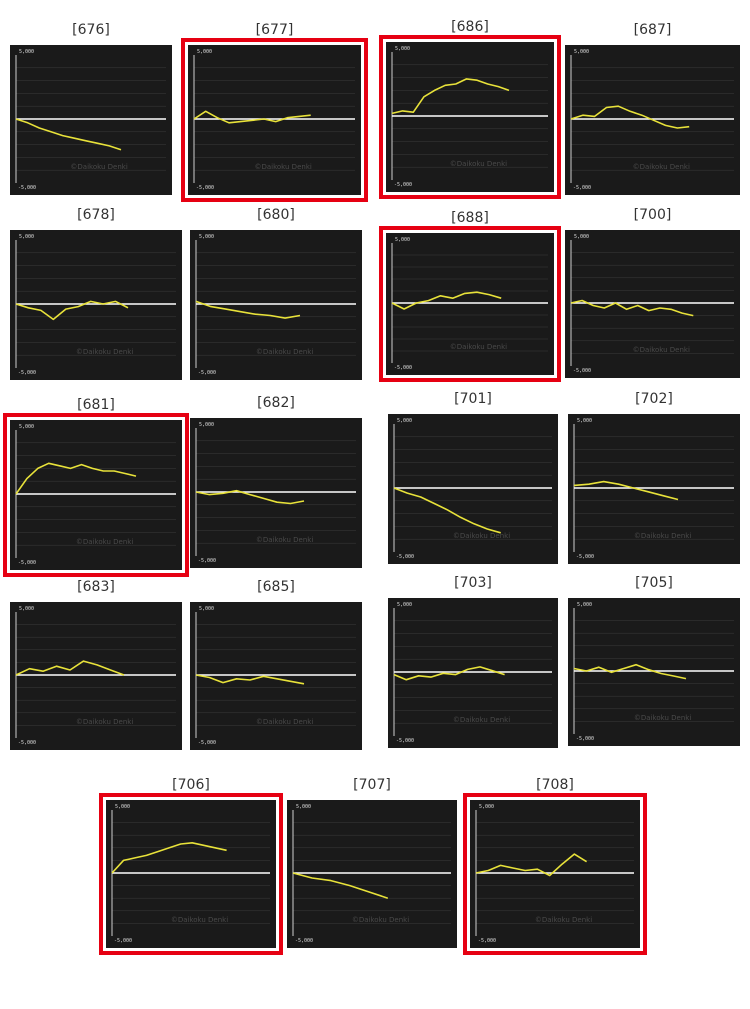  I want to click on chart-title: [700], so click(652, 215).